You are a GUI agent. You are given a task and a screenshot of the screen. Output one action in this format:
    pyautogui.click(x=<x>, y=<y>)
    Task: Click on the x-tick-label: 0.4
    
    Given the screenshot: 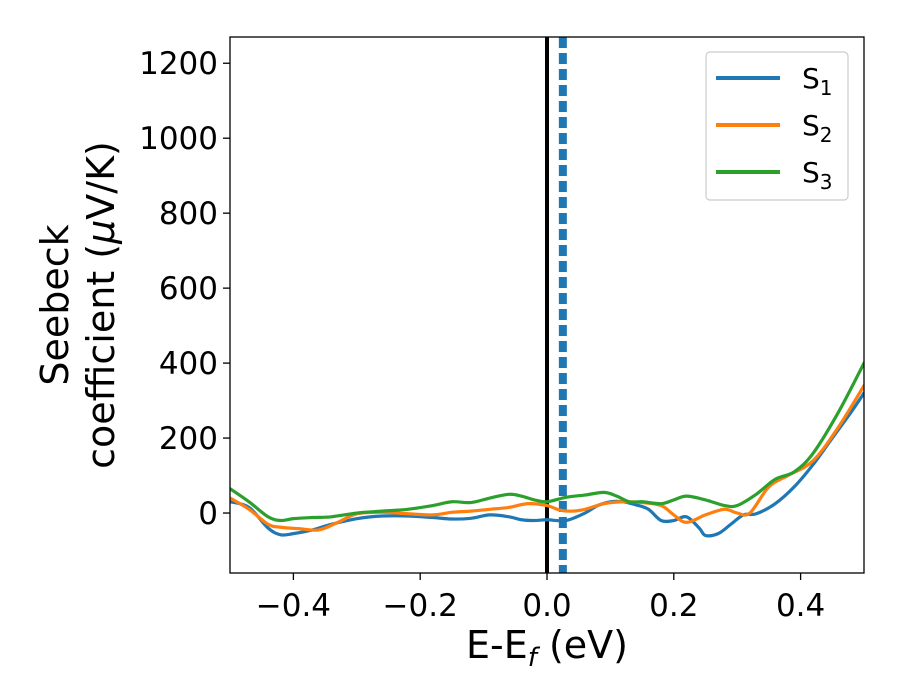 What is the action you would take?
    pyautogui.click(x=800, y=606)
    